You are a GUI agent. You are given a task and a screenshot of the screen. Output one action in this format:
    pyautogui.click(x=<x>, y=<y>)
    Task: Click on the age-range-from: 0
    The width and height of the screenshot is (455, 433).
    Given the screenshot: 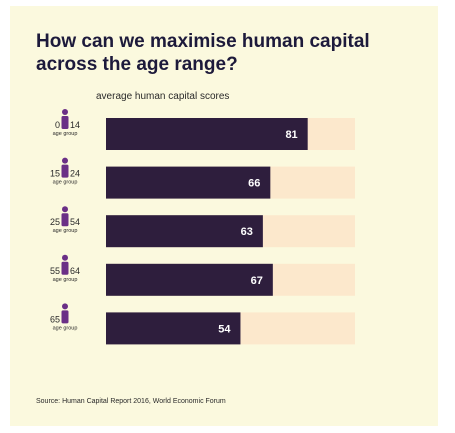 What is the action you would take?
    pyautogui.click(x=57, y=125)
    